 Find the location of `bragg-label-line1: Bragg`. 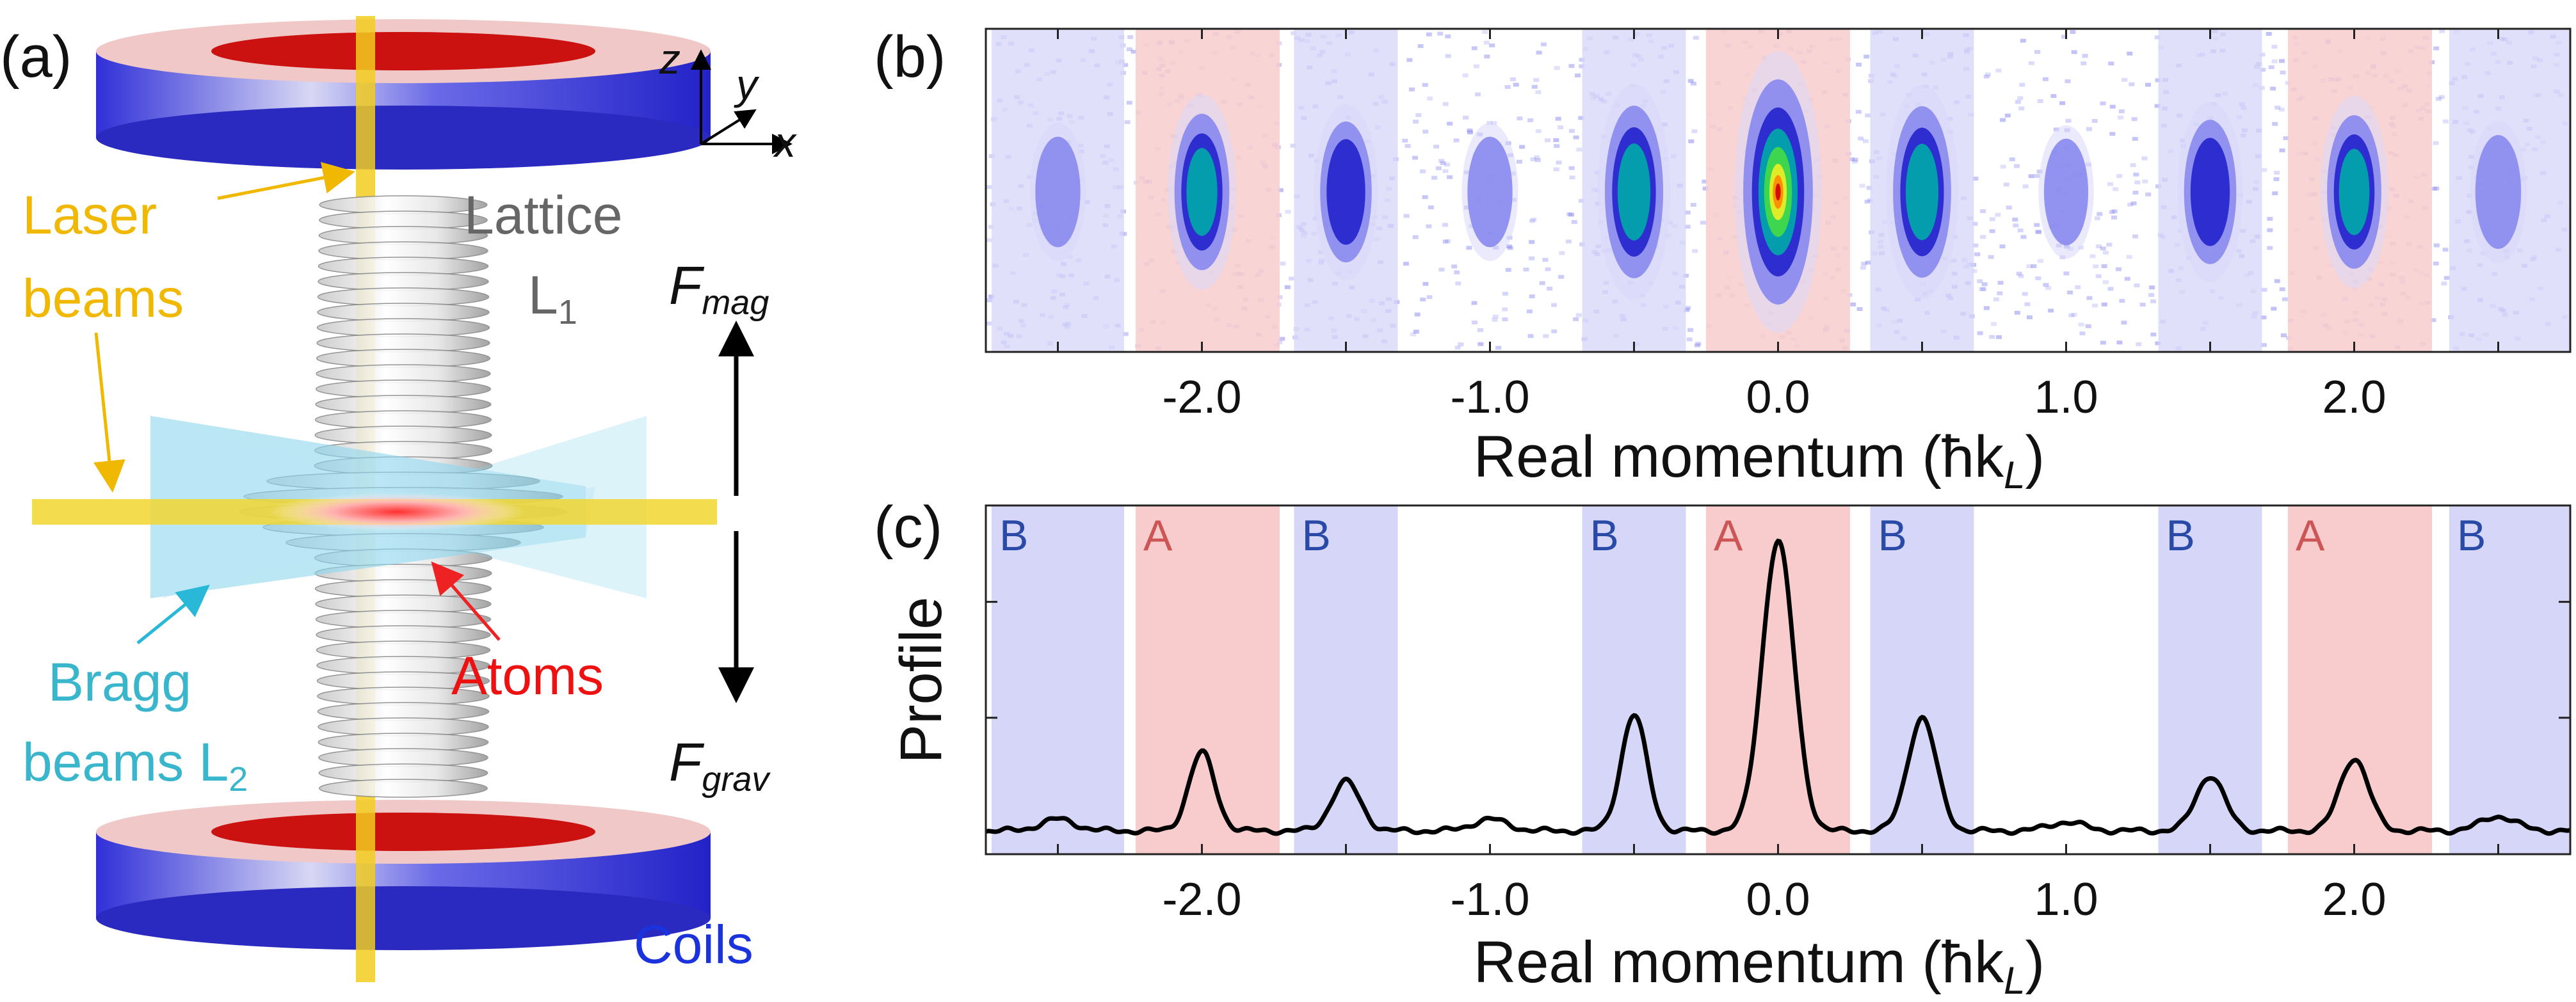

bragg-label-line1: Bragg is located at coordinates (119, 682).